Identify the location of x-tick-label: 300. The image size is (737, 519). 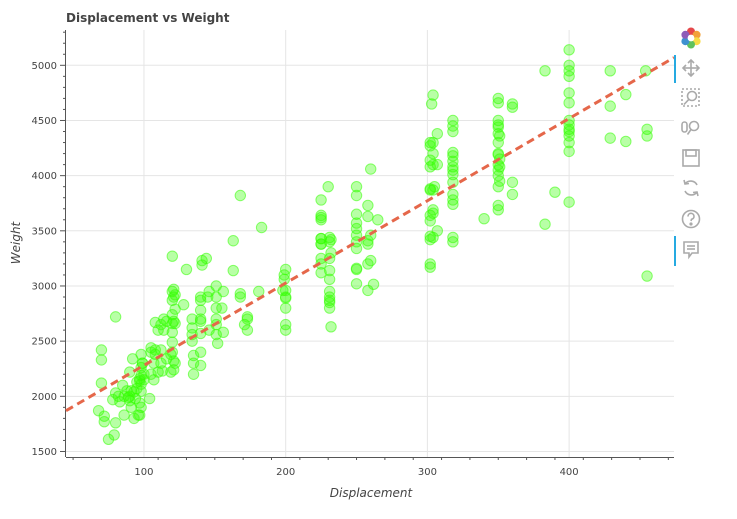
(427, 472).